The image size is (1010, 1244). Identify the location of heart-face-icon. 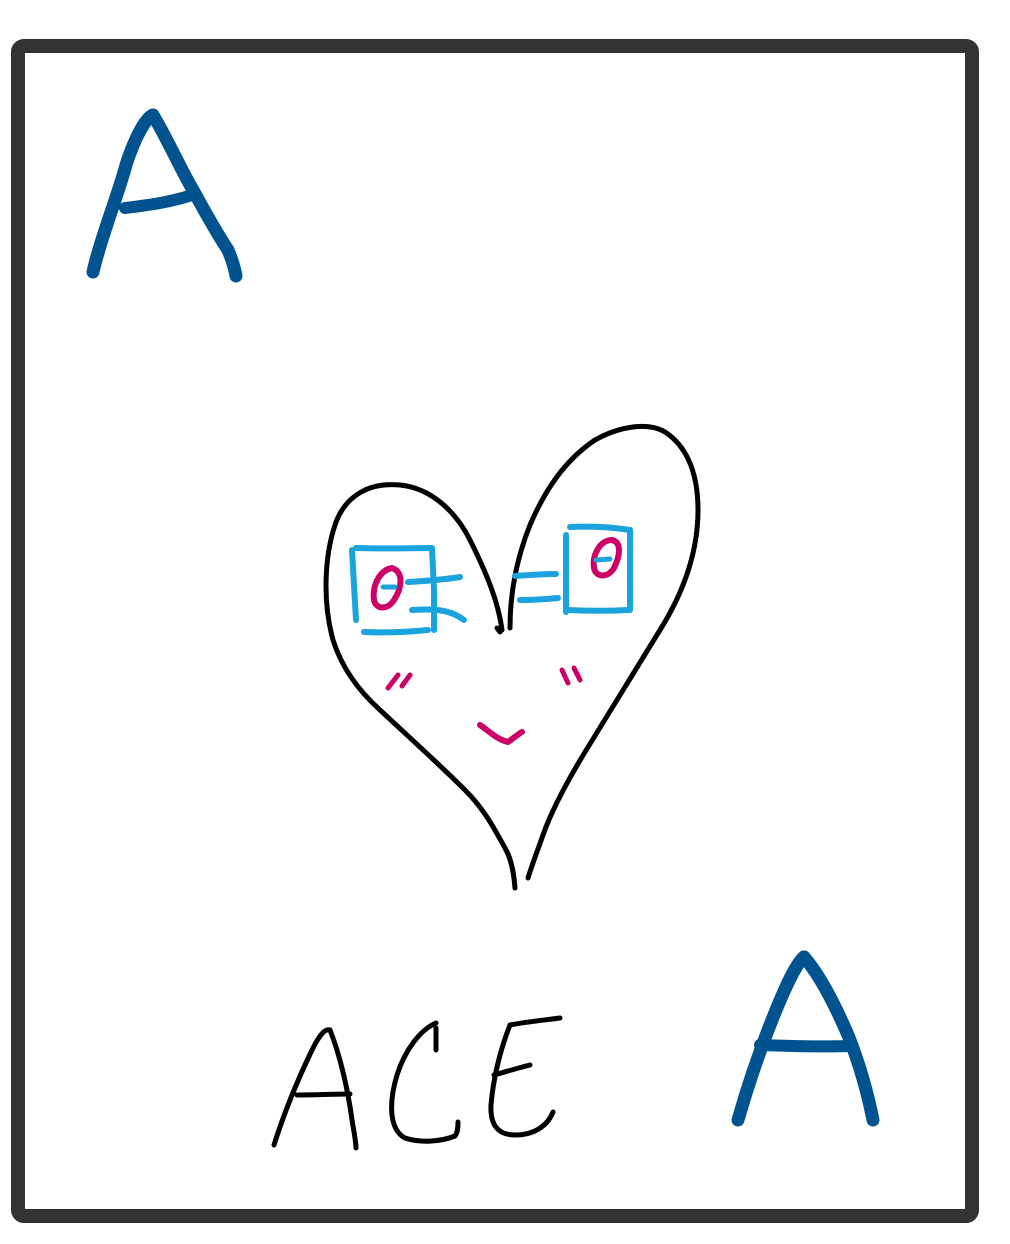
(512, 657).